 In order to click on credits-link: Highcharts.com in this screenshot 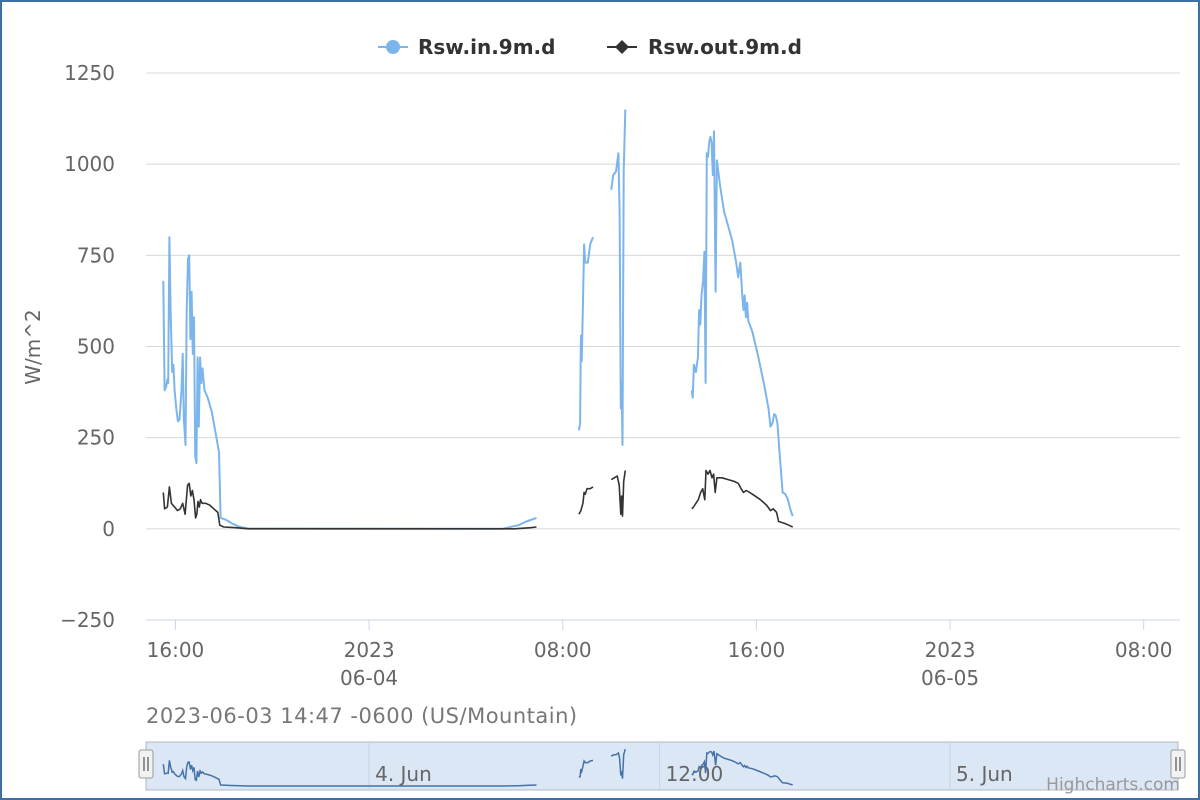, I will do `click(1113, 785)`.